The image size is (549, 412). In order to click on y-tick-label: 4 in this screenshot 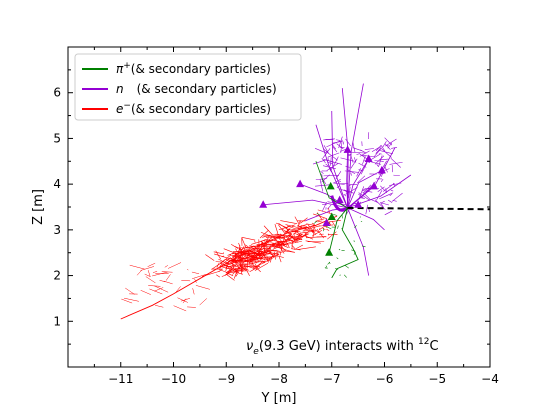, I will do `click(57, 184)`.